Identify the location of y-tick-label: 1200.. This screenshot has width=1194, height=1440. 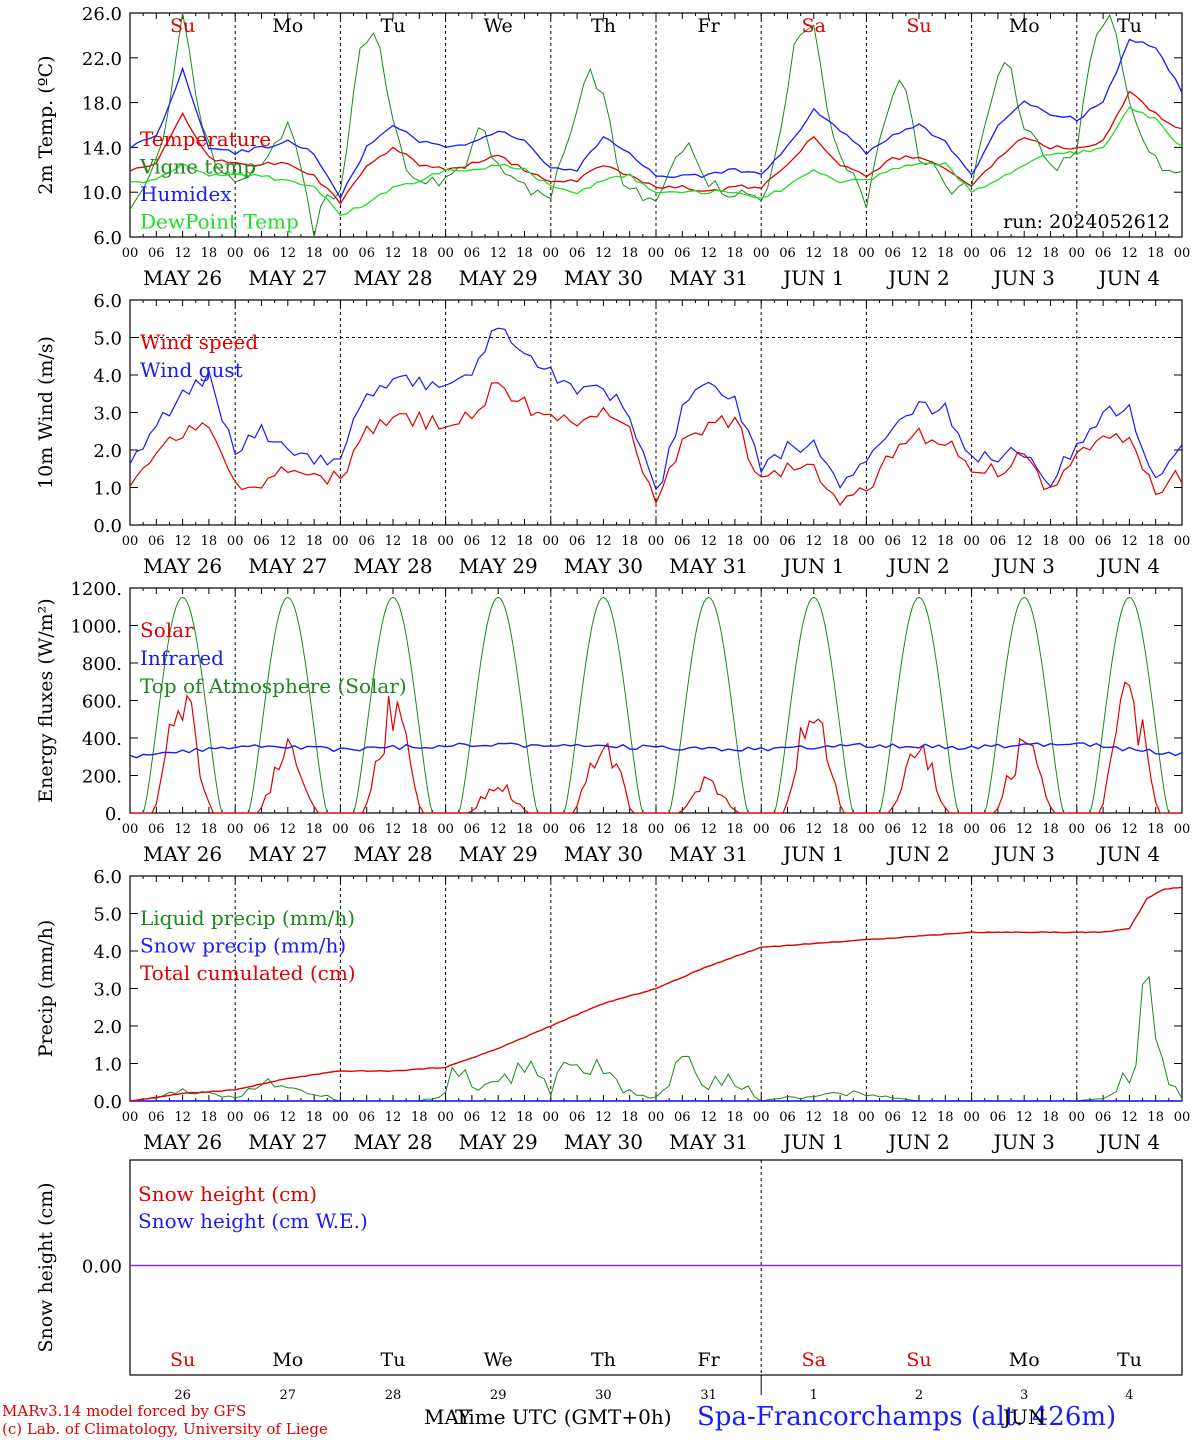
(96, 589).